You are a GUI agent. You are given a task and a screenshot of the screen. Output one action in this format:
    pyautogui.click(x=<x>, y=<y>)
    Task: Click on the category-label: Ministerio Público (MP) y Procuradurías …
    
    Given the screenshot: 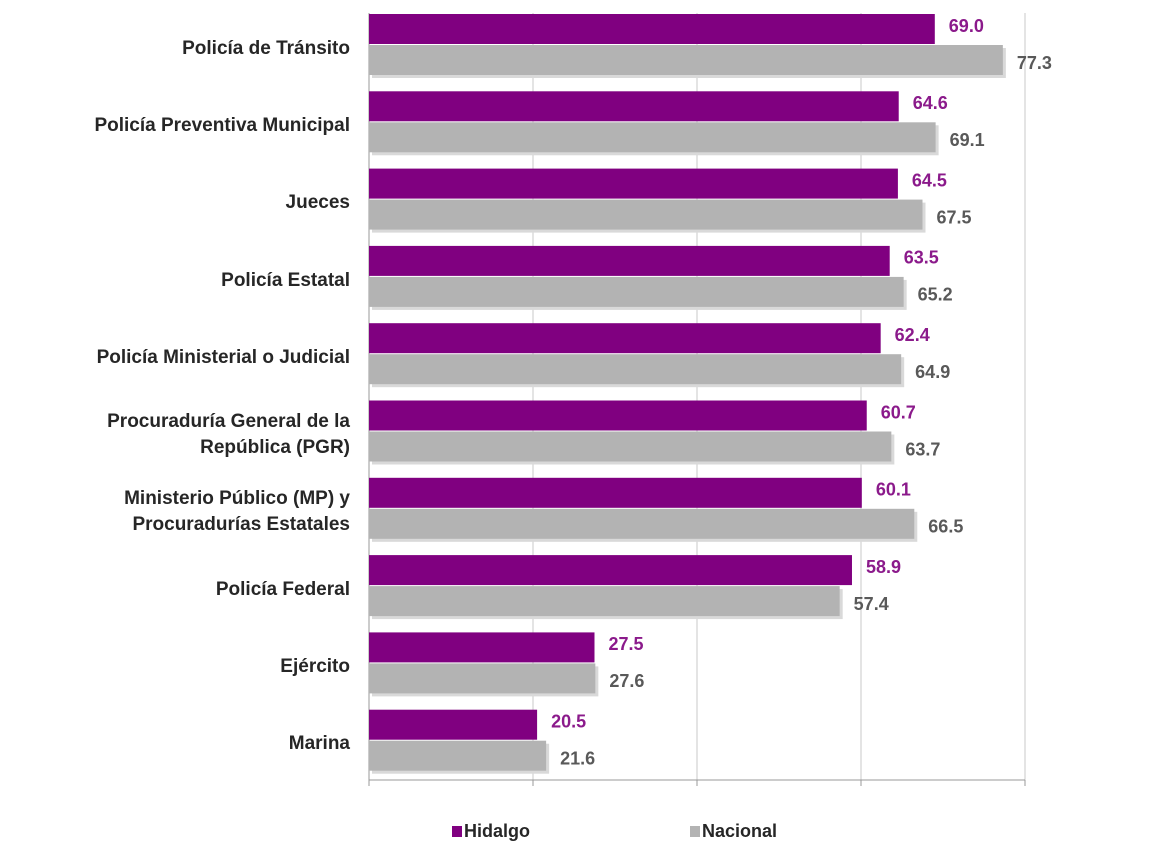 What is the action you would take?
    pyautogui.click(x=237, y=512)
    